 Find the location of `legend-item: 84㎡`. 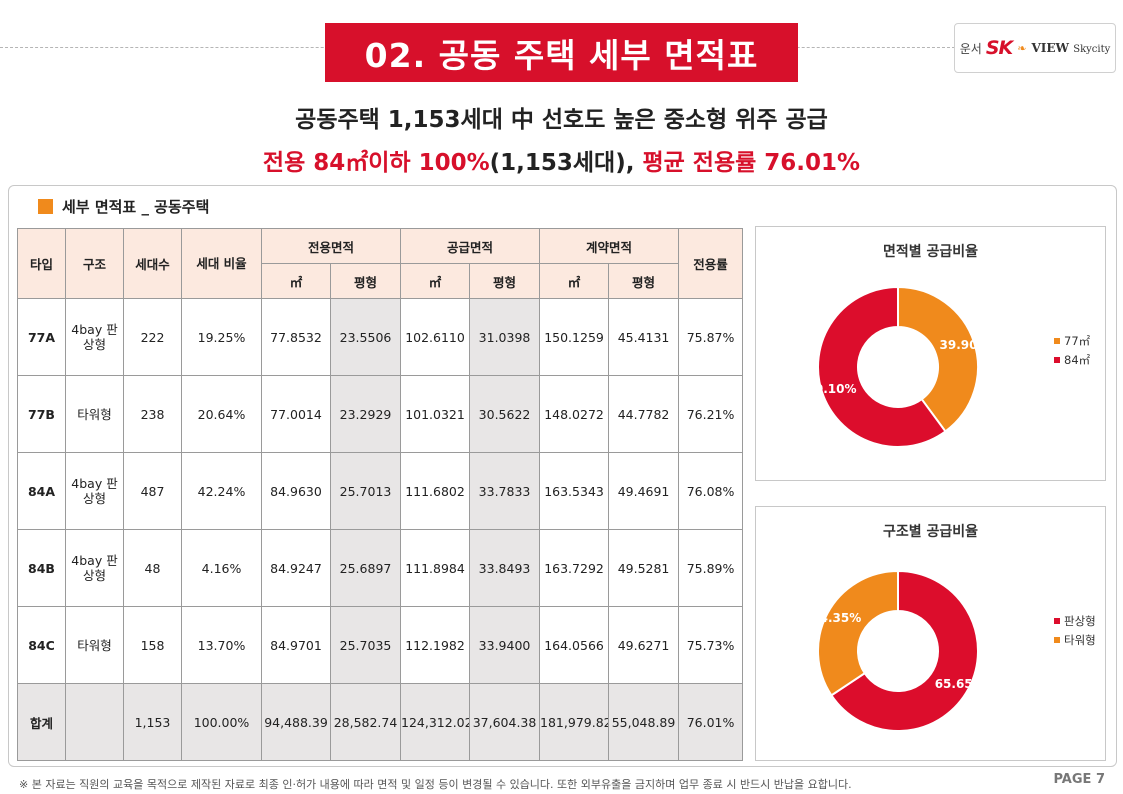

legend-item: 84㎡ is located at coordinates (1072, 359).